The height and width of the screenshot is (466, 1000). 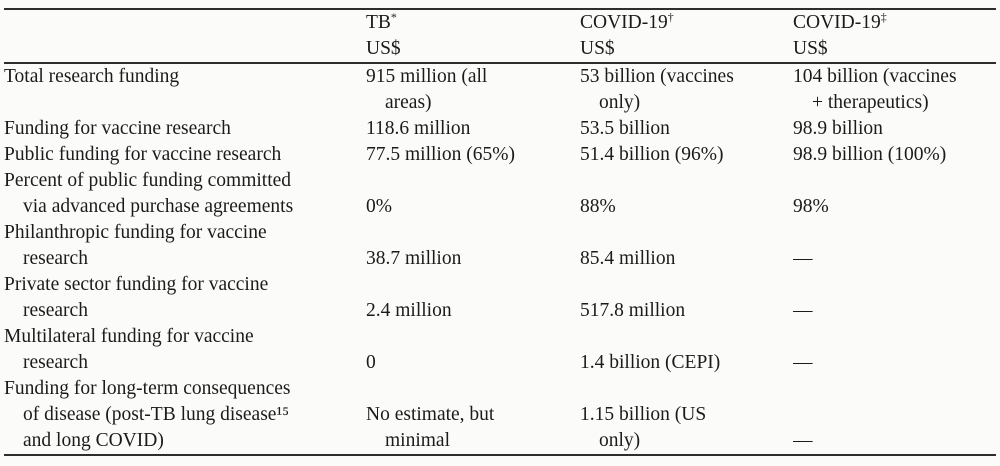 I want to click on value-line: 98.9 billion, so click(x=838, y=128).